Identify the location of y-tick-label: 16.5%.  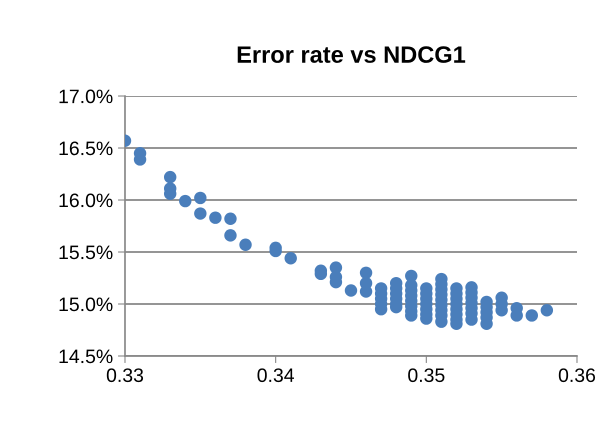
(86, 148).